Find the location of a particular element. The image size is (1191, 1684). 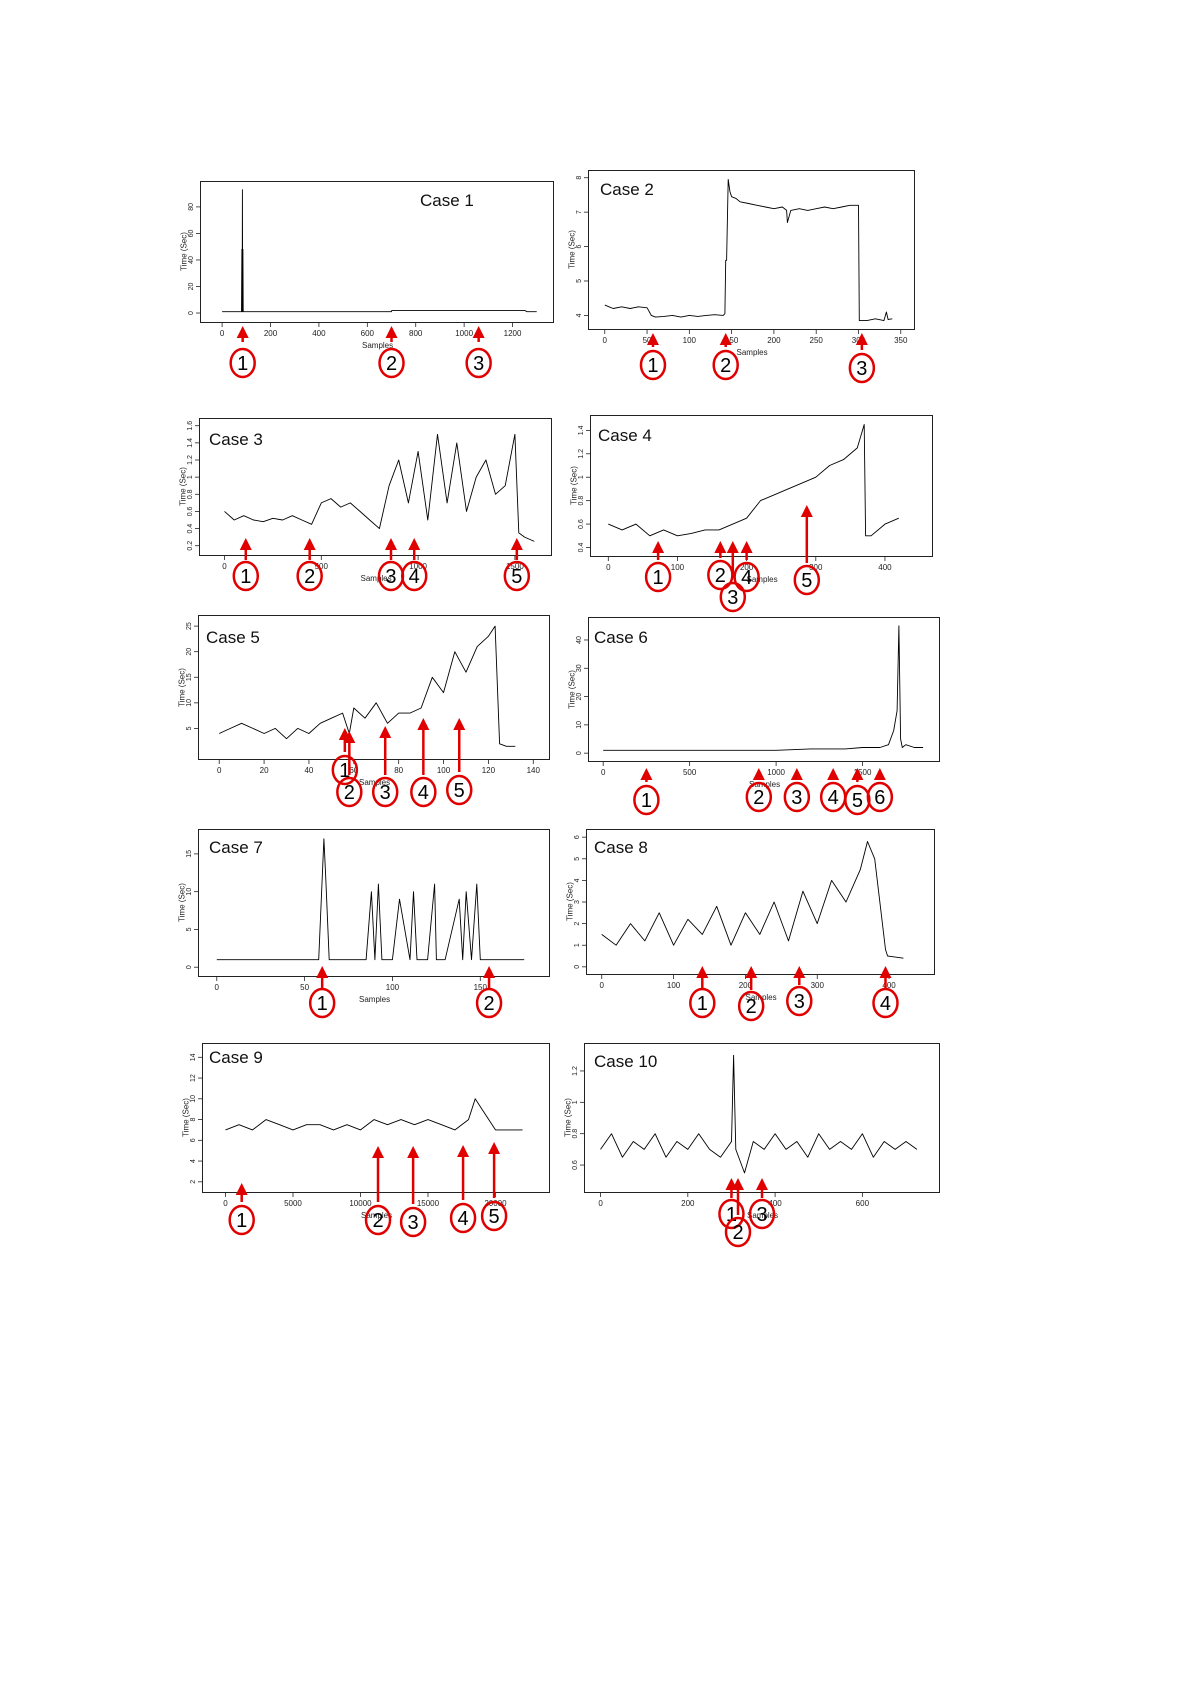

y-tick-label: 60 is located at coordinates (191, 233).